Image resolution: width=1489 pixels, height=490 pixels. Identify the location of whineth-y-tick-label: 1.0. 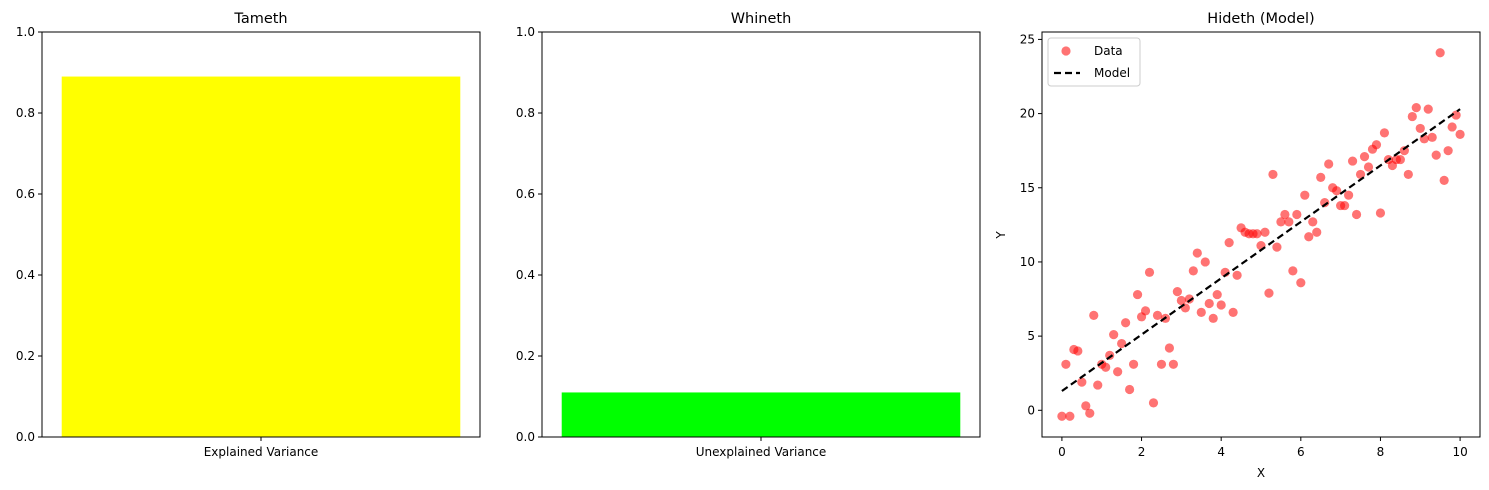
(525, 32).